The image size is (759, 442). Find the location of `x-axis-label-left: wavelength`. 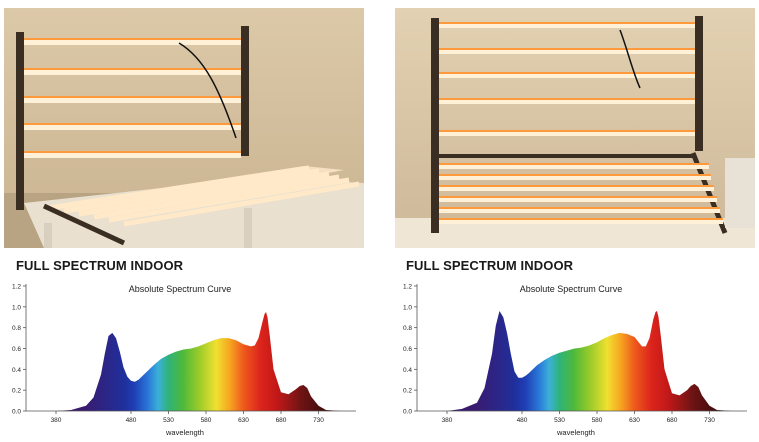

x-axis-label-left: wavelength is located at coordinates (184, 432).